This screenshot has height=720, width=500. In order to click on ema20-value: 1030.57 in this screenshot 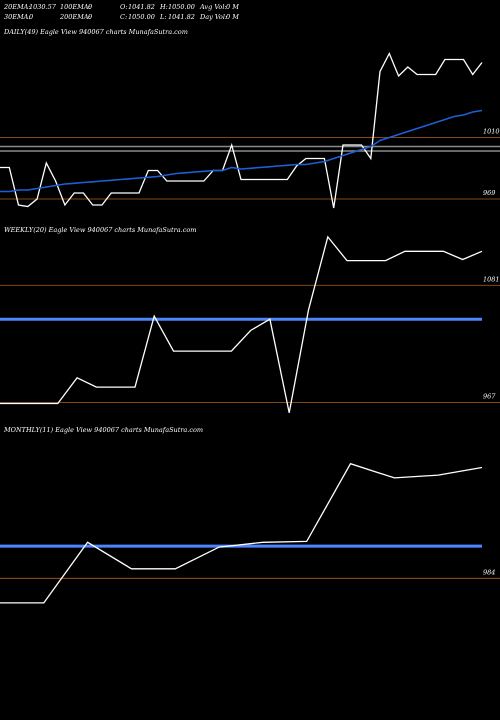, I will do `click(43, 7)`.